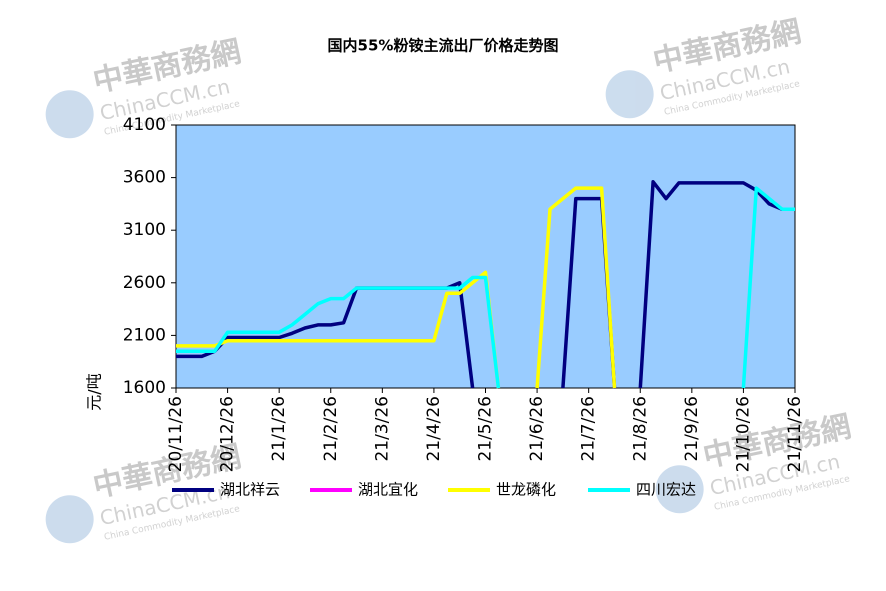 Image resolution: width=886 pixels, height=591 pixels. Describe the element at coordinates (537, 429) in the screenshot. I see `x-tick-label: 21/6/26` at that location.